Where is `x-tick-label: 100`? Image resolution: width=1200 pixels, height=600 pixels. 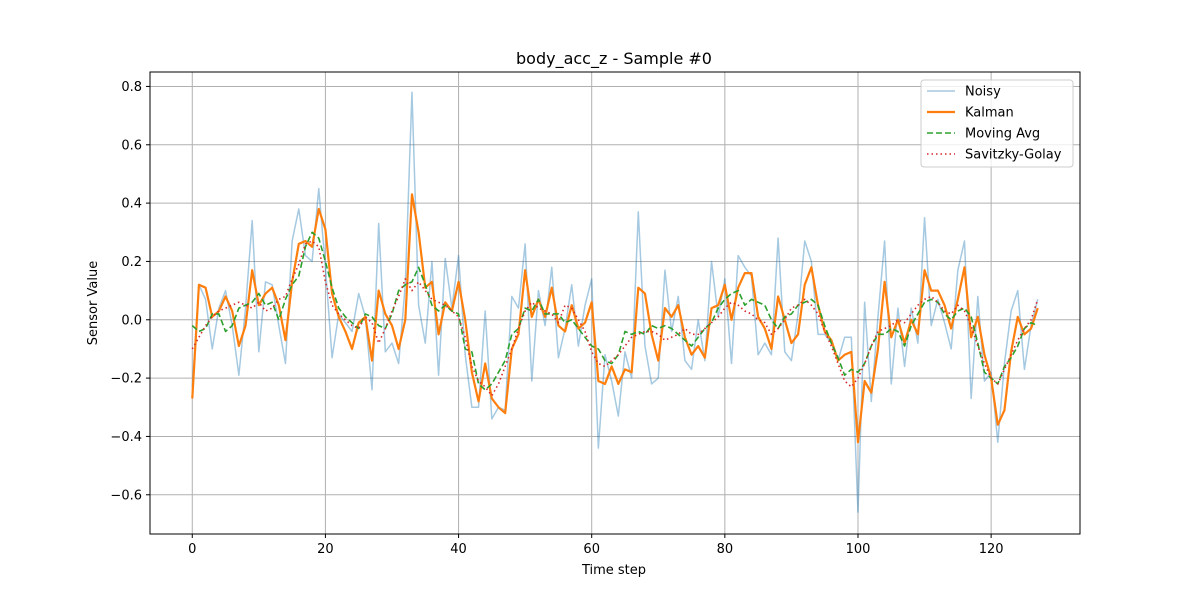 x-tick-label: 100 is located at coordinates (858, 549).